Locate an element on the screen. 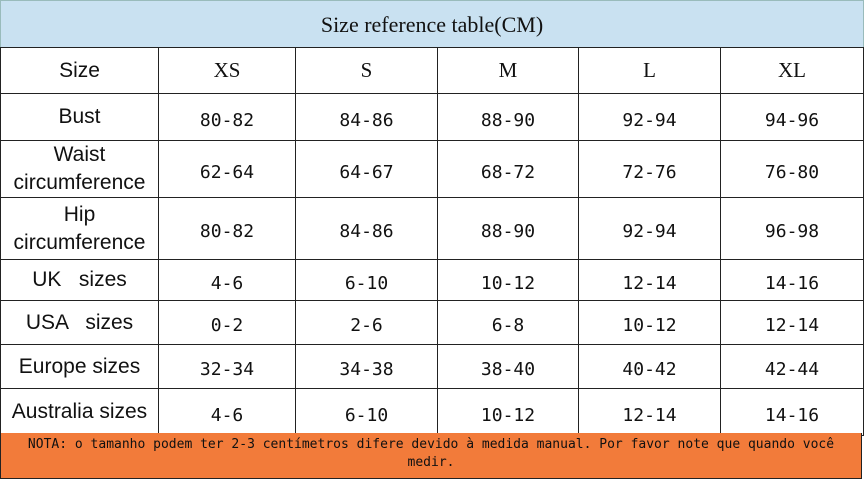 Image resolution: width=864 pixels, height=480 pixels. row-label: Hip circumference is located at coordinates (79, 228).